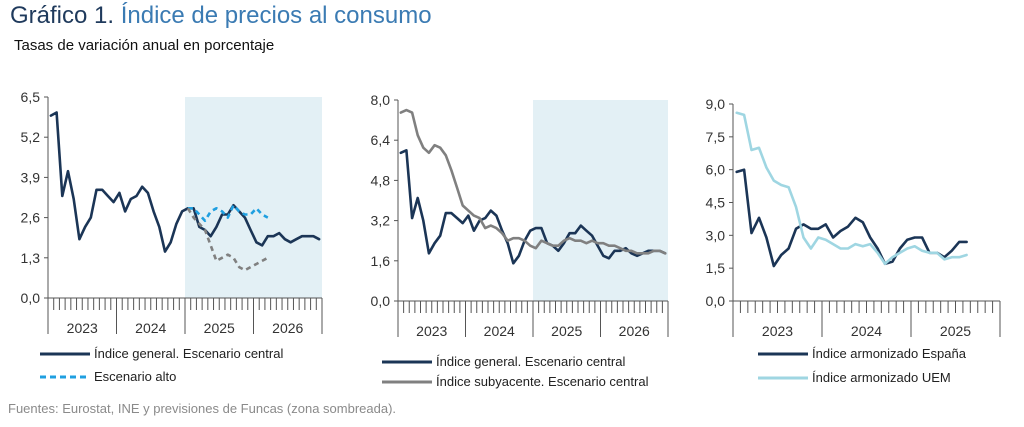  I want to click on series-line-escenario-bajo, so click(227, 239).